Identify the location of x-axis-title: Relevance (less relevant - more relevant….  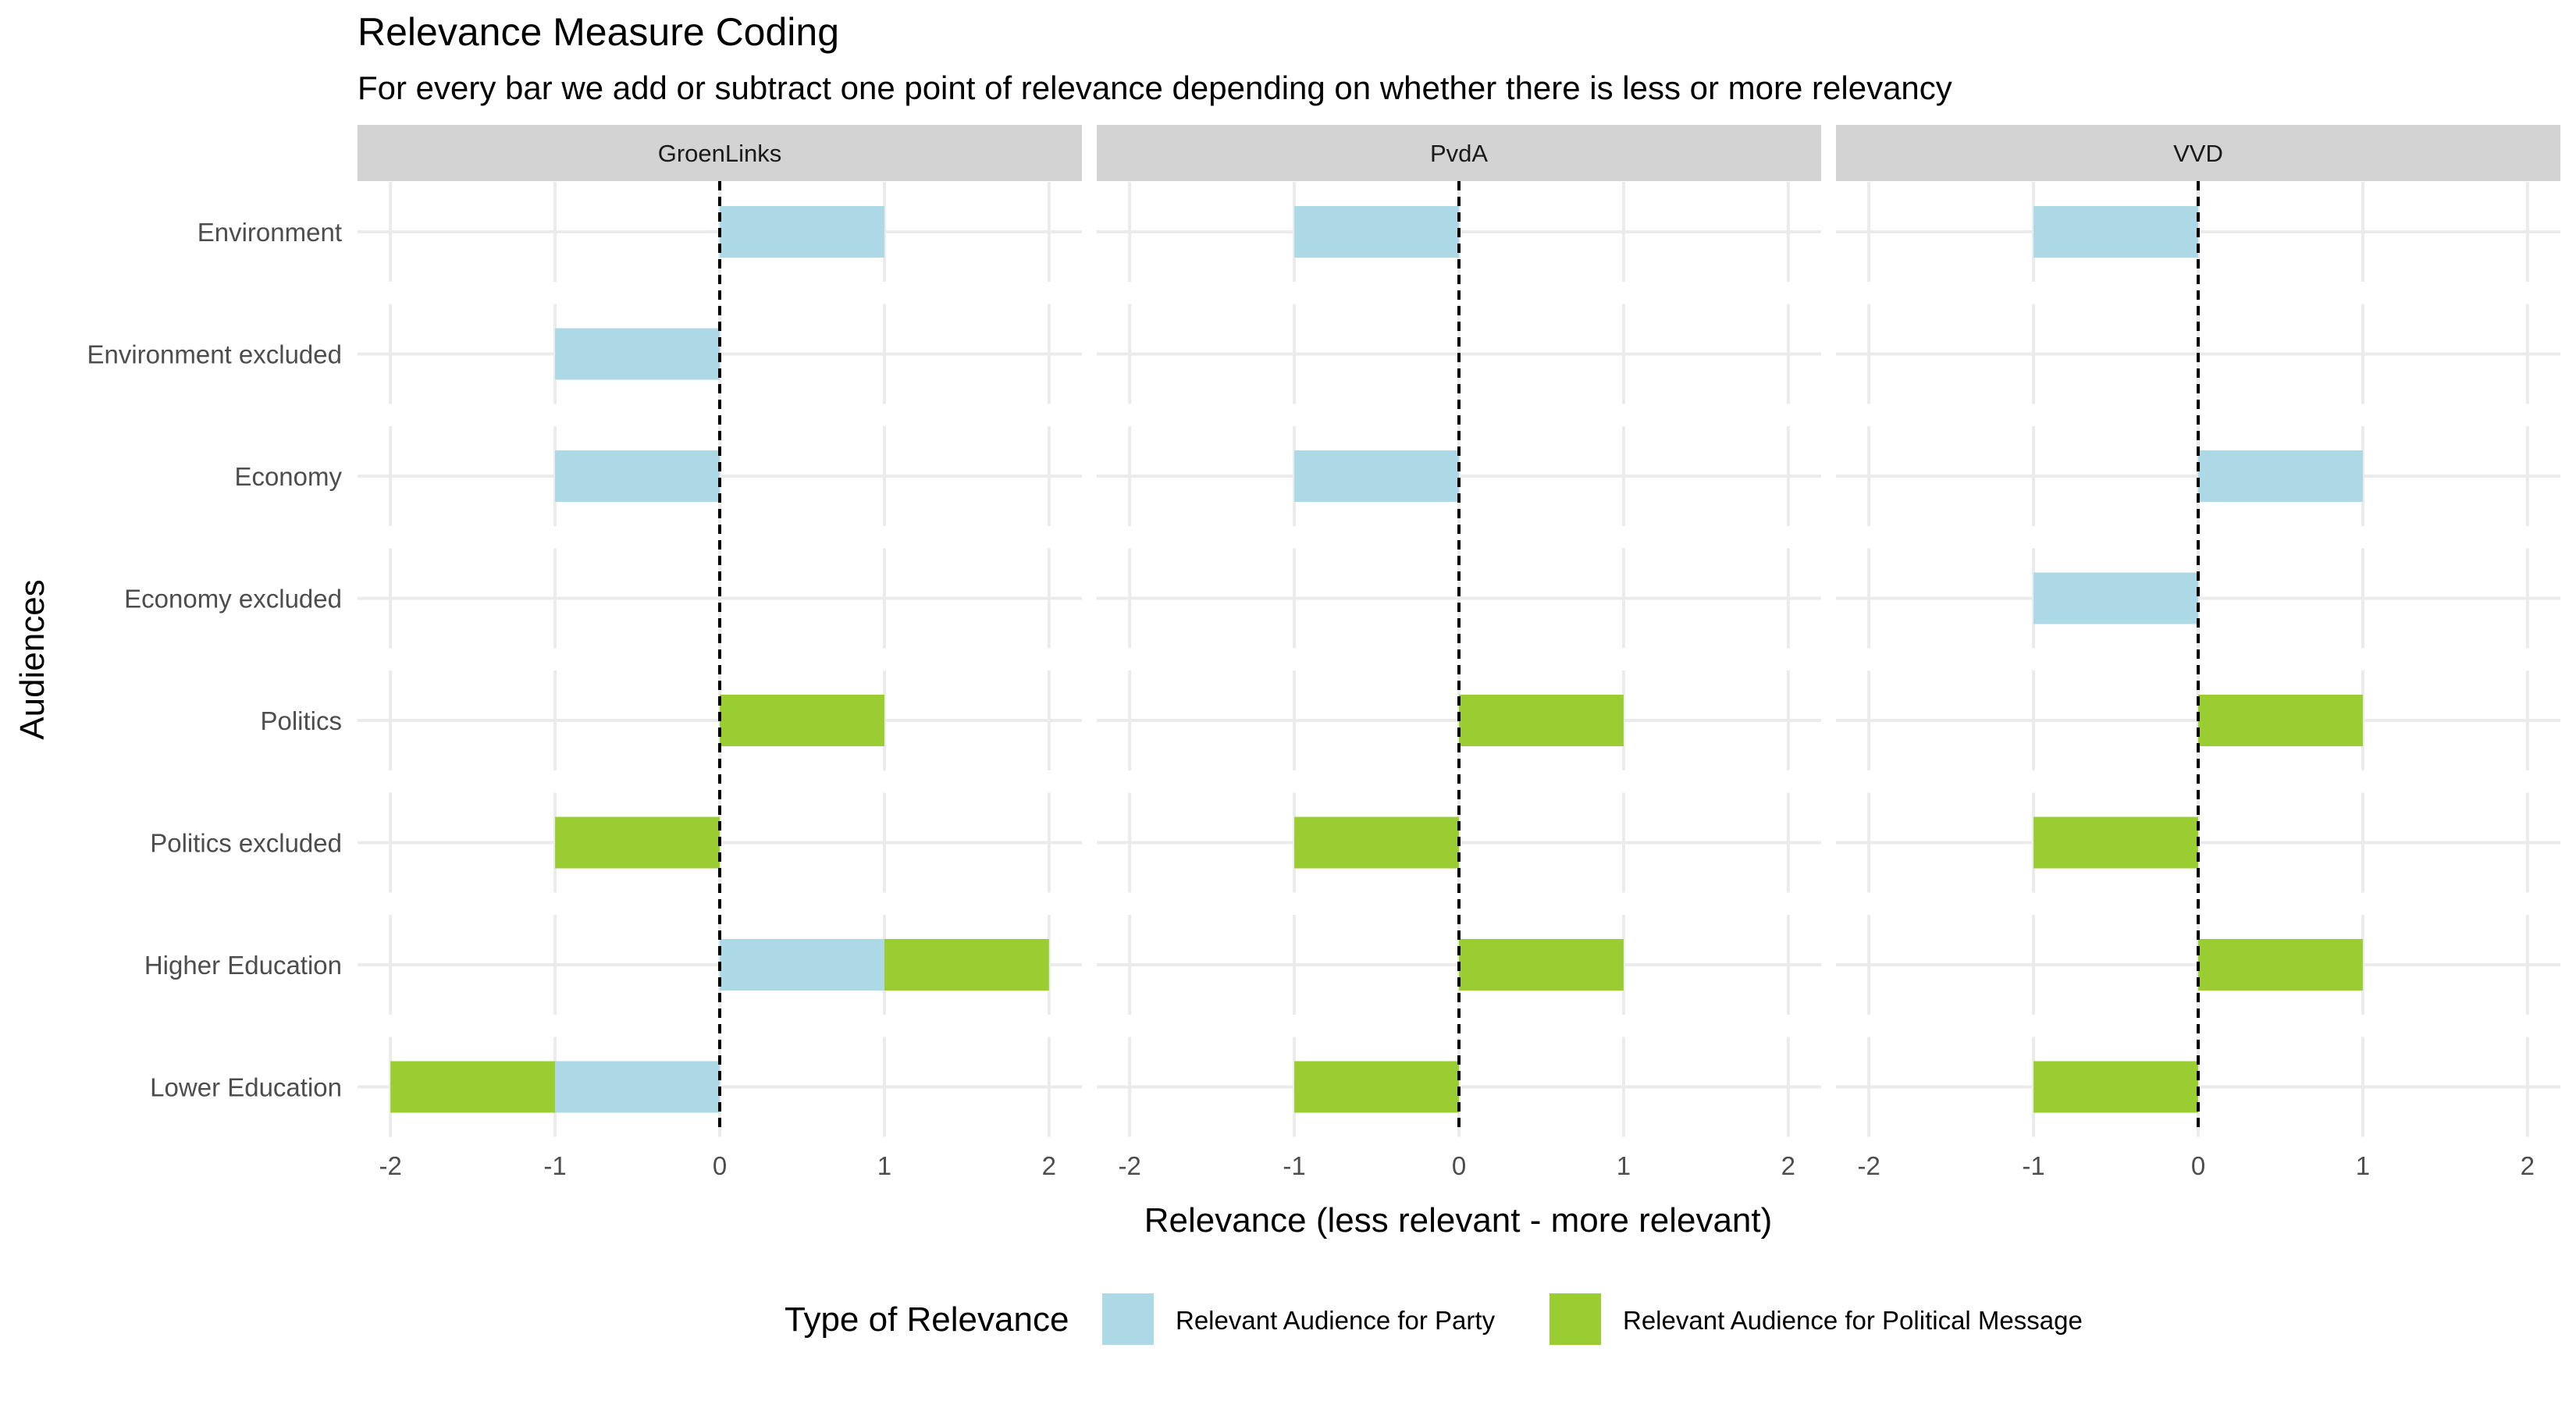
(1458, 1221).